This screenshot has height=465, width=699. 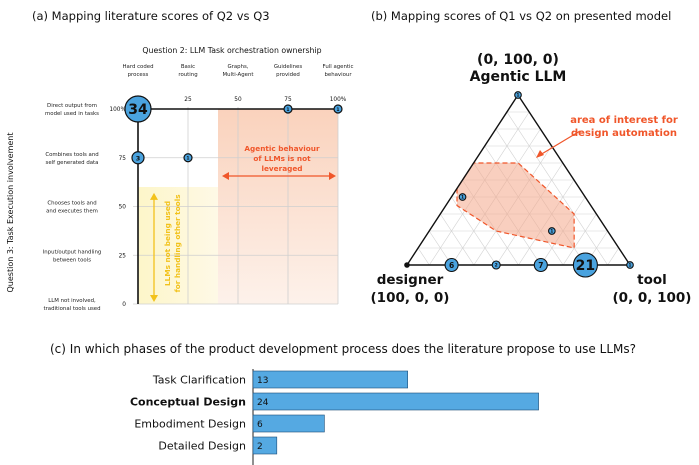 I want to click on designer-vertex-dot, so click(x=407, y=265).